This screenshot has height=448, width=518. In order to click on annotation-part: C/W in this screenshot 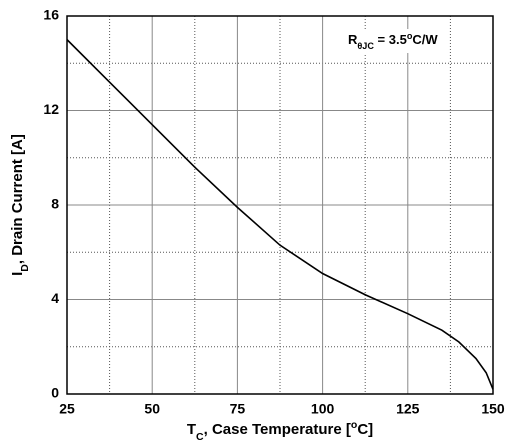, I will do `click(425, 39)`.